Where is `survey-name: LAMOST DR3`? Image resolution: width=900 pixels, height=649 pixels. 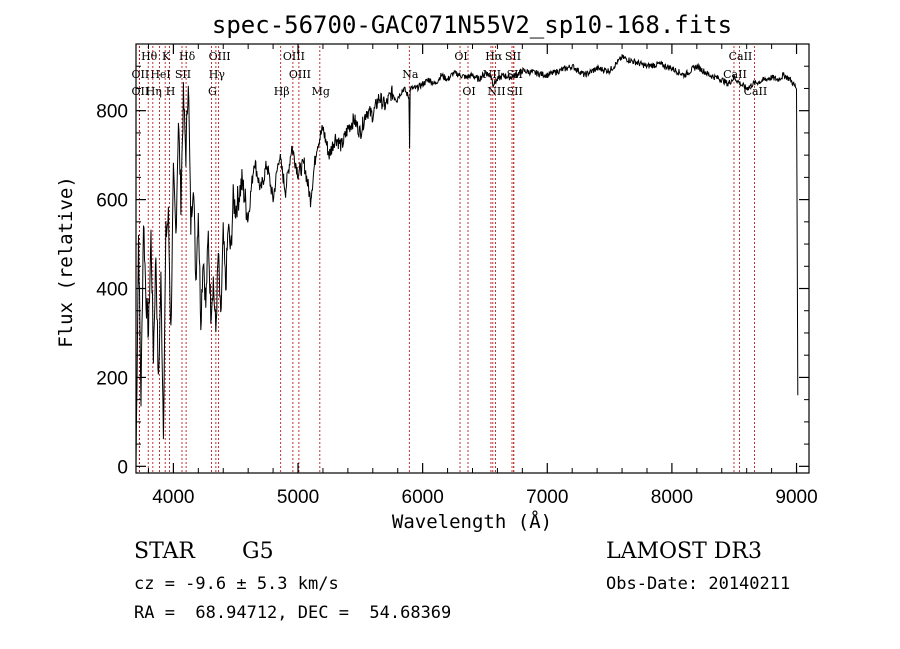 survey-name: LAMOST DR3 is located at coordinates (684, 551).